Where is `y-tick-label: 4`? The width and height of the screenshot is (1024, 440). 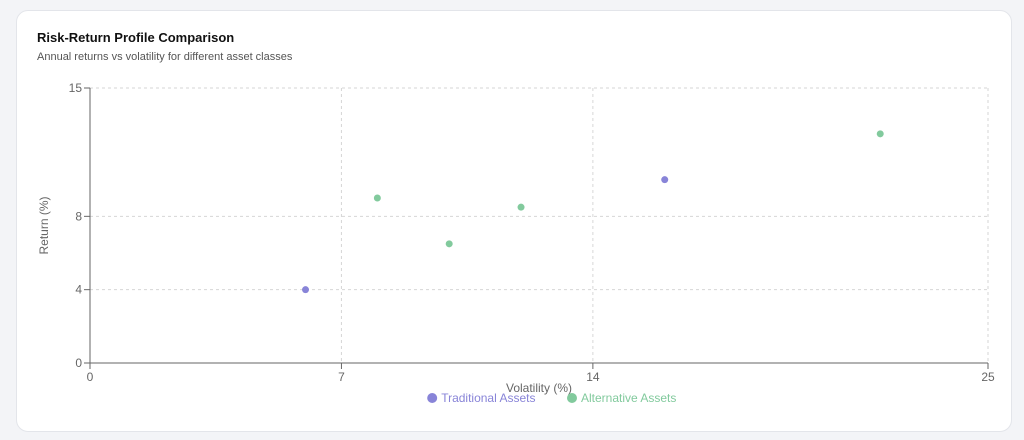
y-tick-label: 4 is located at coordinates (78, 290).